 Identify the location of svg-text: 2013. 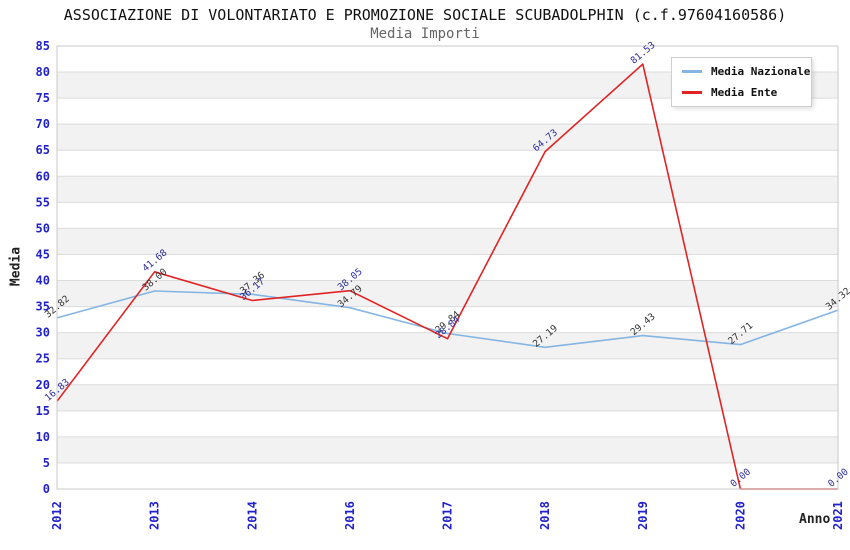
(155, 515).